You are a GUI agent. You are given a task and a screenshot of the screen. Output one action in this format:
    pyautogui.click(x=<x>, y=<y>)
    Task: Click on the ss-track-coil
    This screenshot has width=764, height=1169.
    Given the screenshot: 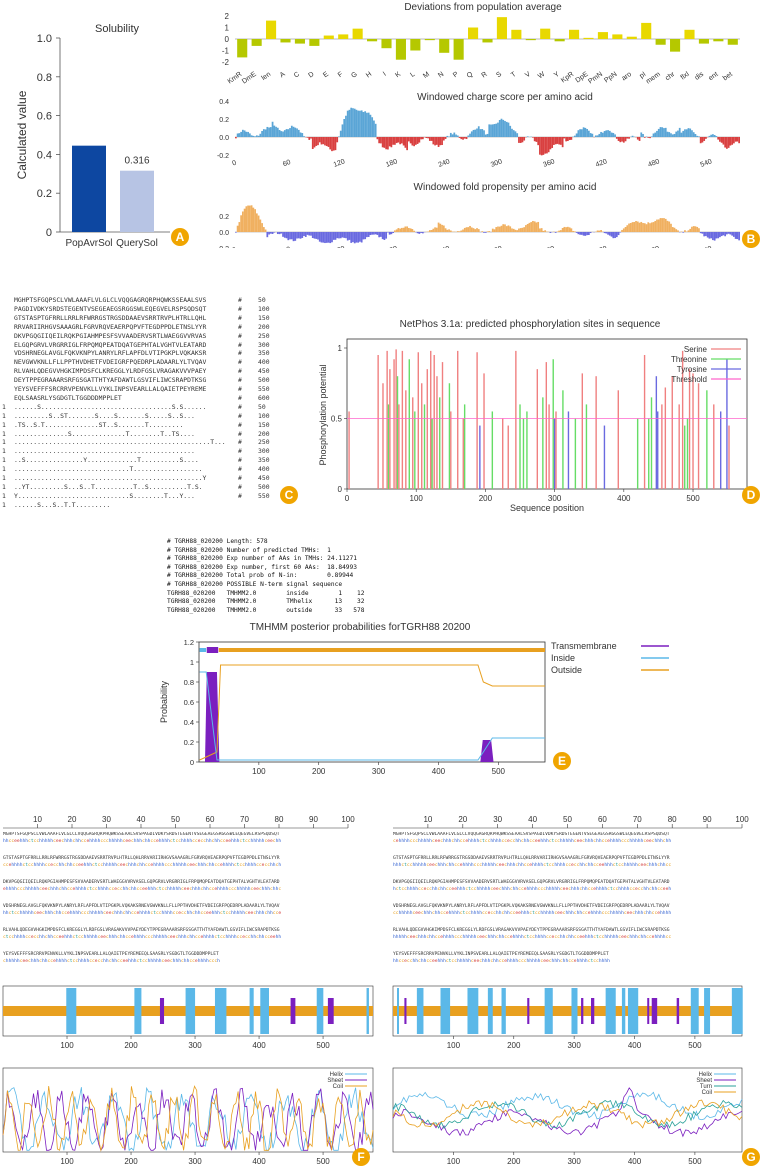 What is the action you would take?
    pyautogui.click(x=567, y=1011)
    